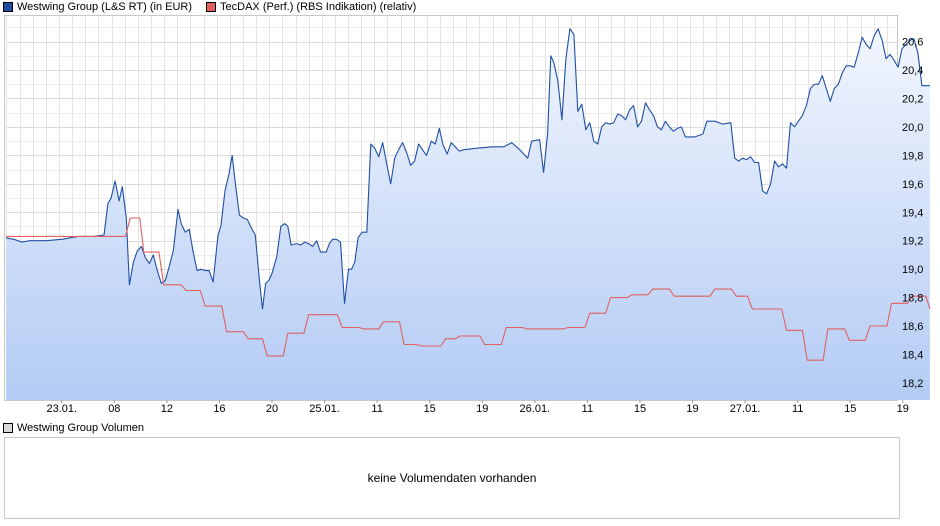 The width and height of the screenshot is (940, 526). Describe the element at coordinates (745, 409) in the screenshot. I see `x-tick-label: 27.01.` at that location.